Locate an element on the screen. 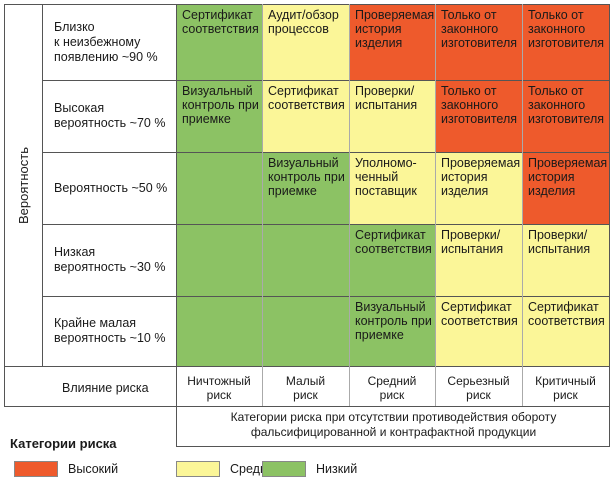 The width and height of the screenshot is (613, 485). row-label-10: Крайне малая вероятность ~10 % is located at coordinates (110, 330).